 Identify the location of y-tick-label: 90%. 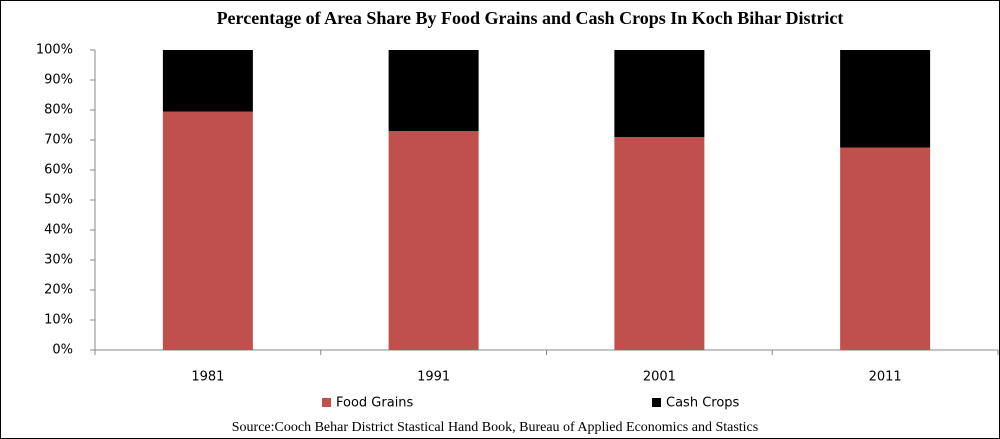
(58, 80).